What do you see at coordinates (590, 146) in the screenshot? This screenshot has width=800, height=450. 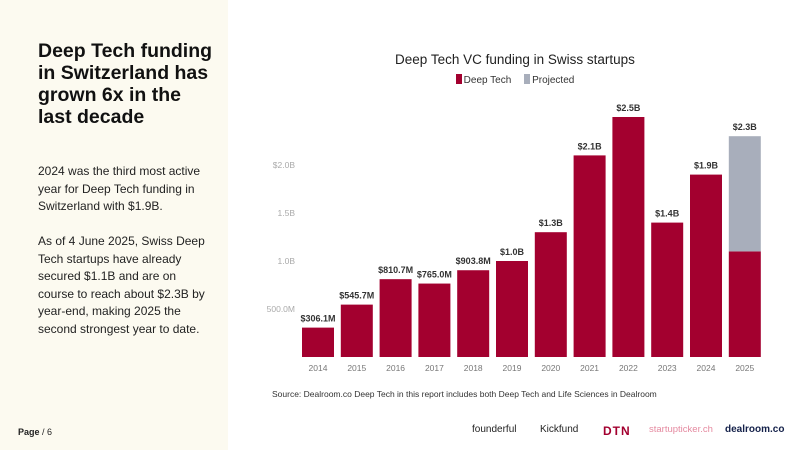 I see `data-label: $2.1B` at bounding box center [590, 146].